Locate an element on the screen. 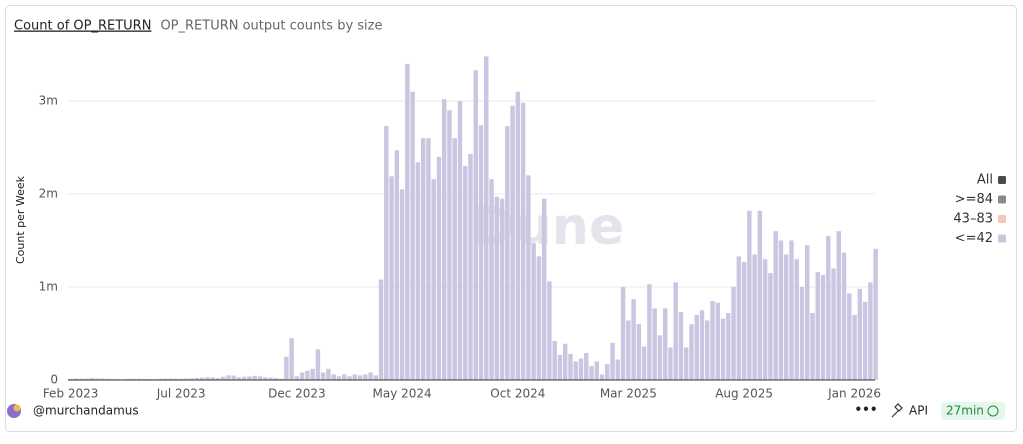  refresh-badge is located at coordinates (973, 411).